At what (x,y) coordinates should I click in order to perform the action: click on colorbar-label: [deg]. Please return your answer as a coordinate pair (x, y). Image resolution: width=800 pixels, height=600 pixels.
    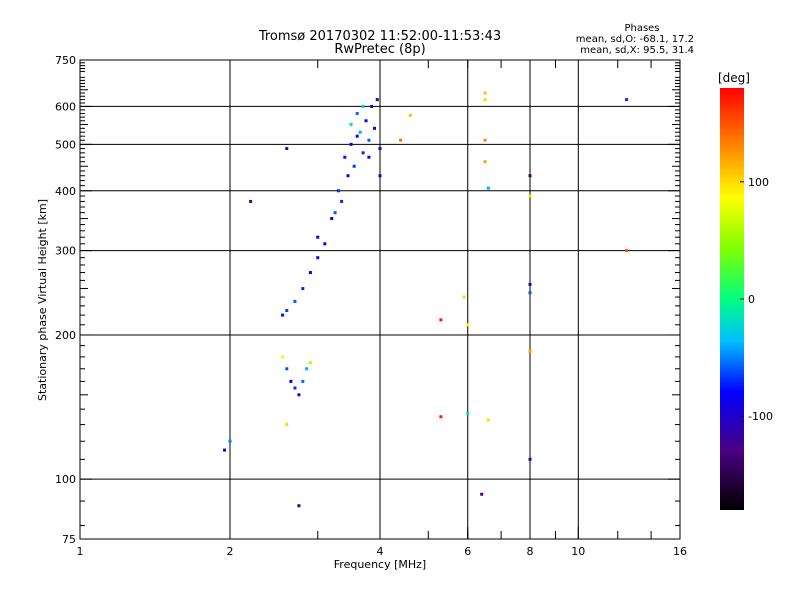
    Looking at the image, I should click on (734, 78).